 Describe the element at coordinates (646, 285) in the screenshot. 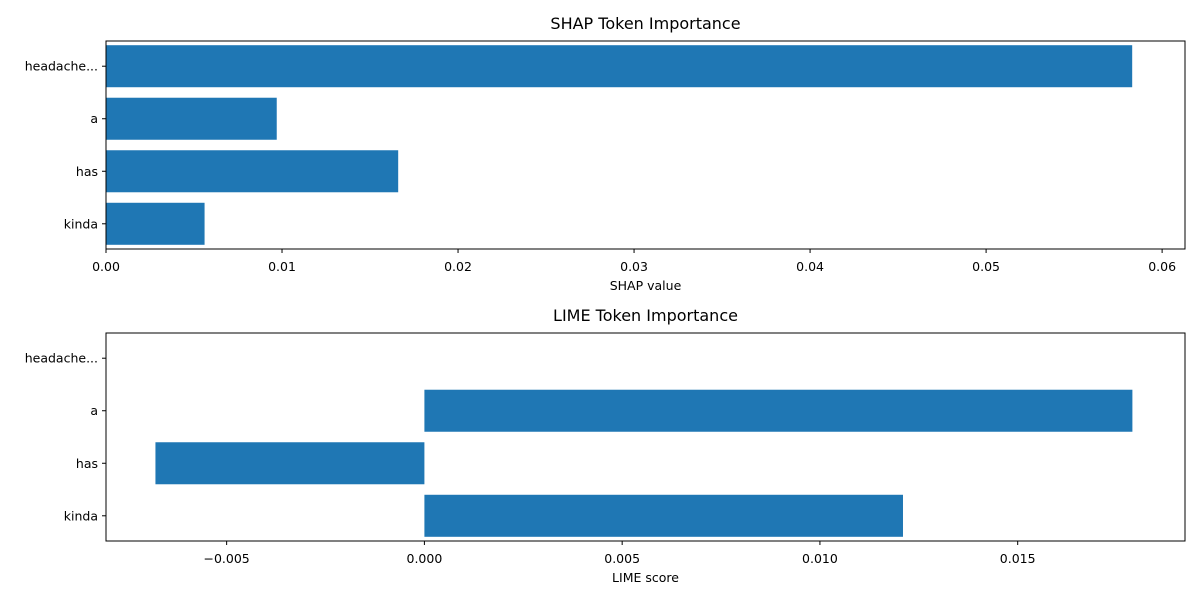

I see `shap-x-axis-label: SHAP value` at that location.